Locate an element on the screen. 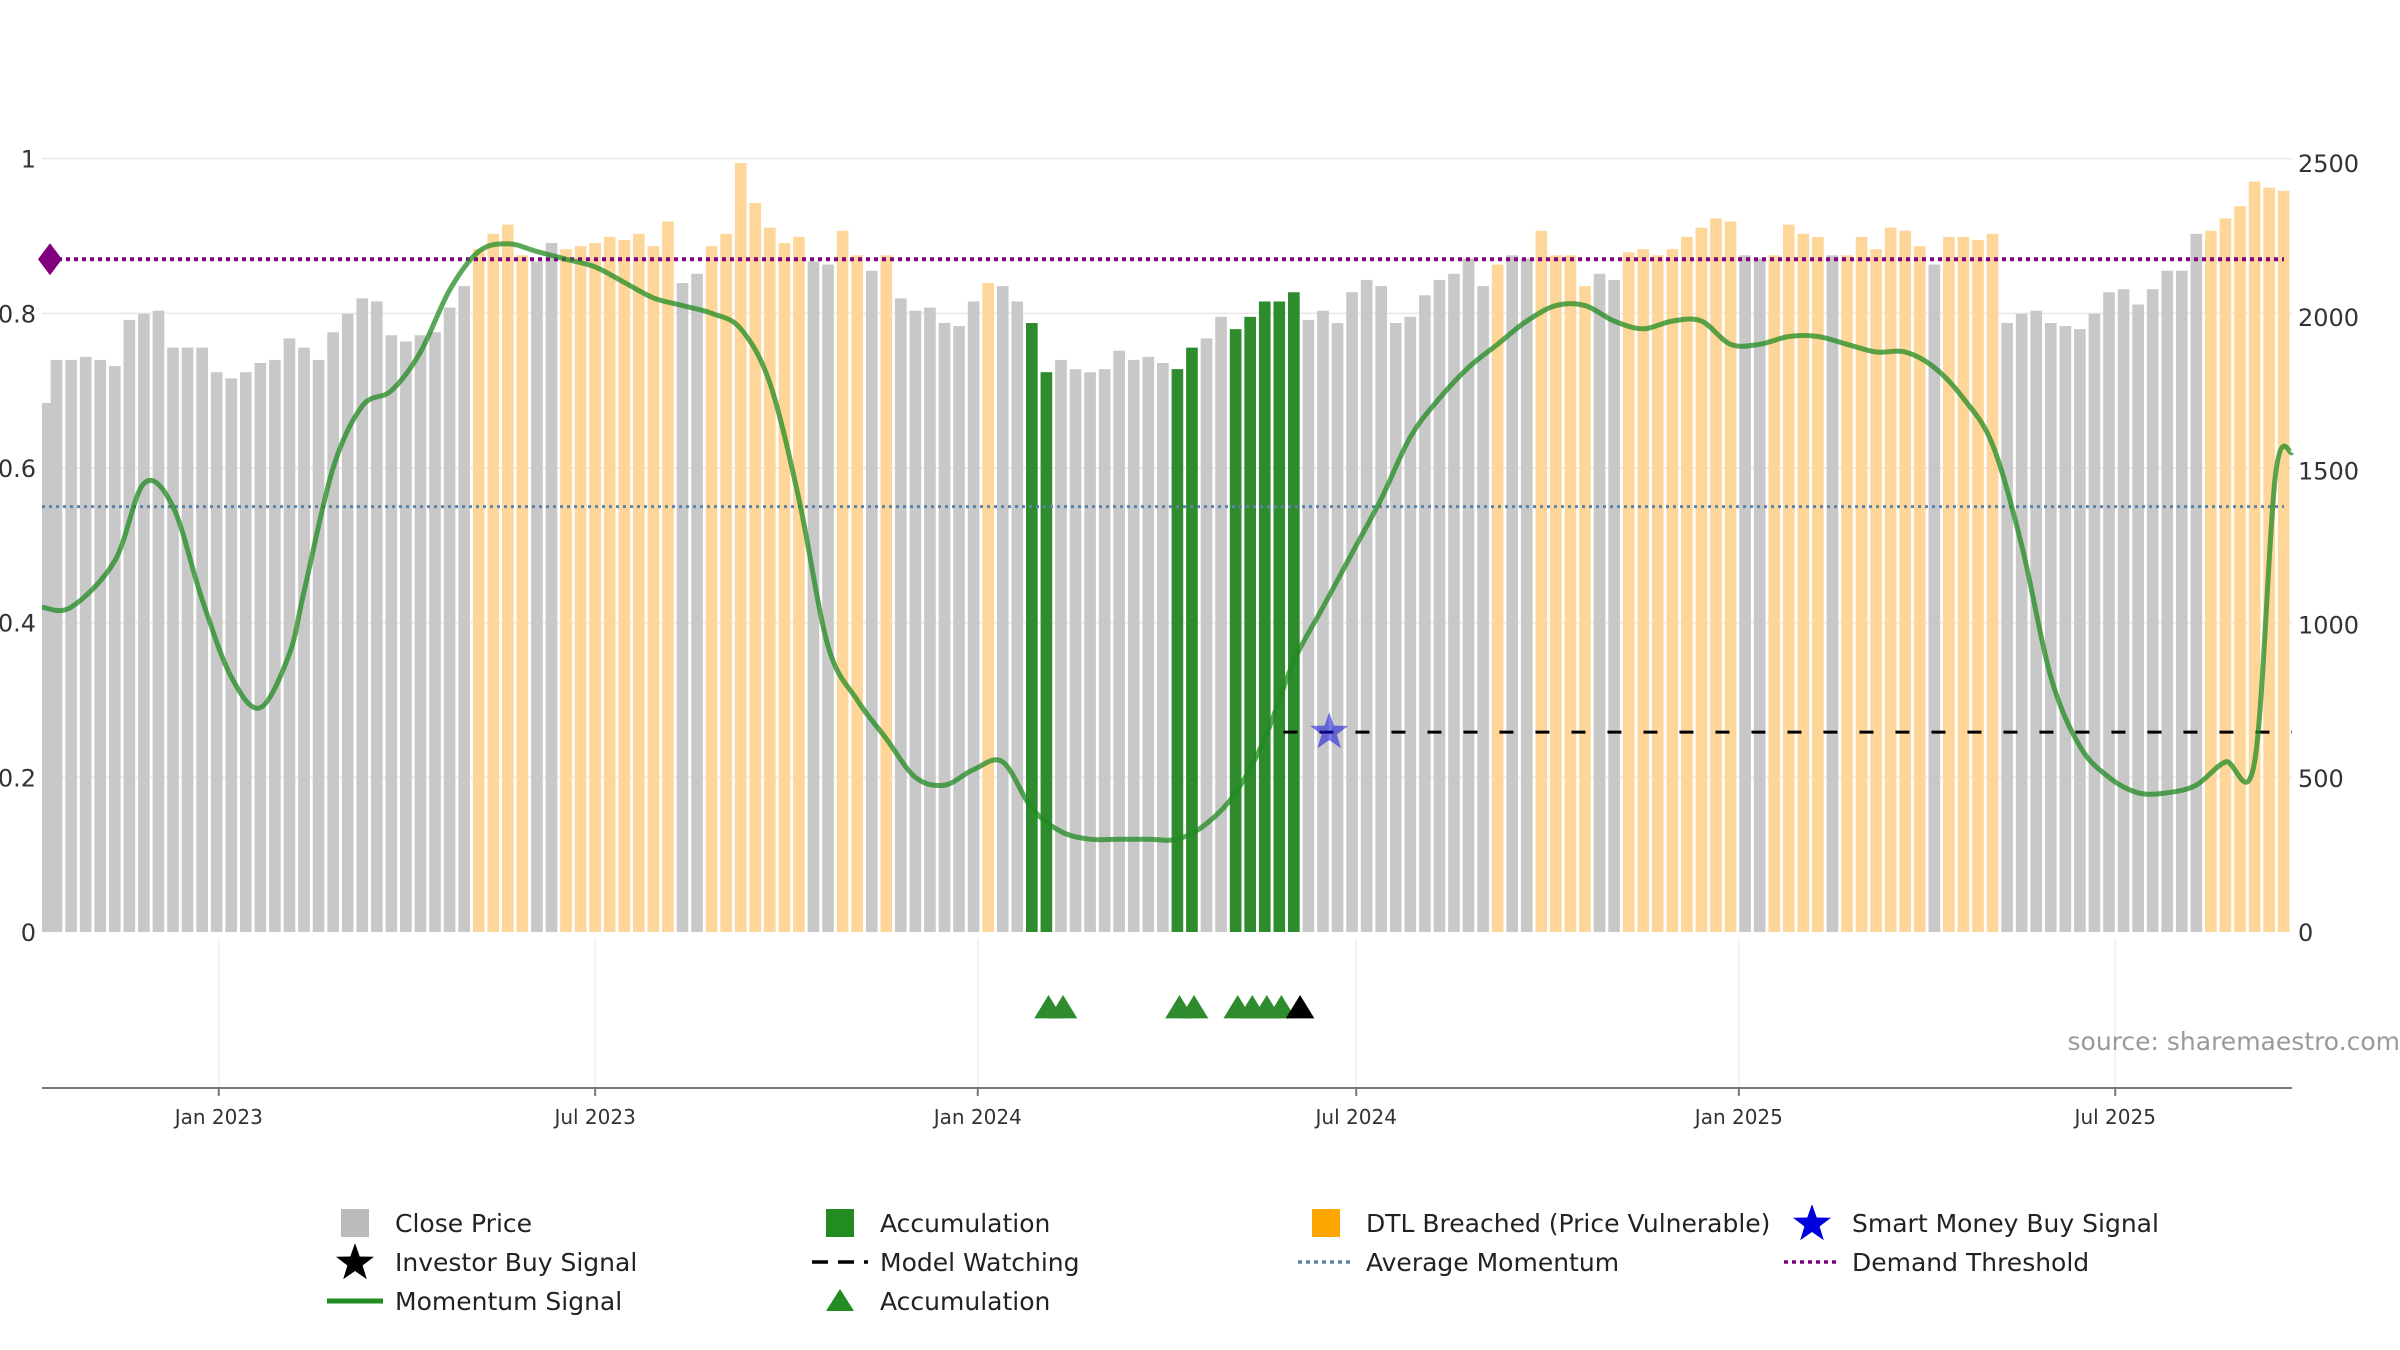  left-tick-label: 0.4 is located at coordinates (18, 624).